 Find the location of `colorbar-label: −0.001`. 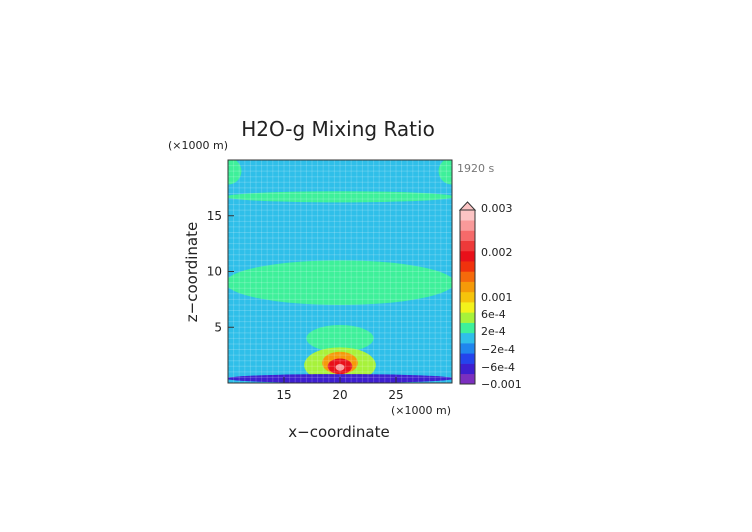

colorbar-label: −0.001 is located at coordinates (501, 384).